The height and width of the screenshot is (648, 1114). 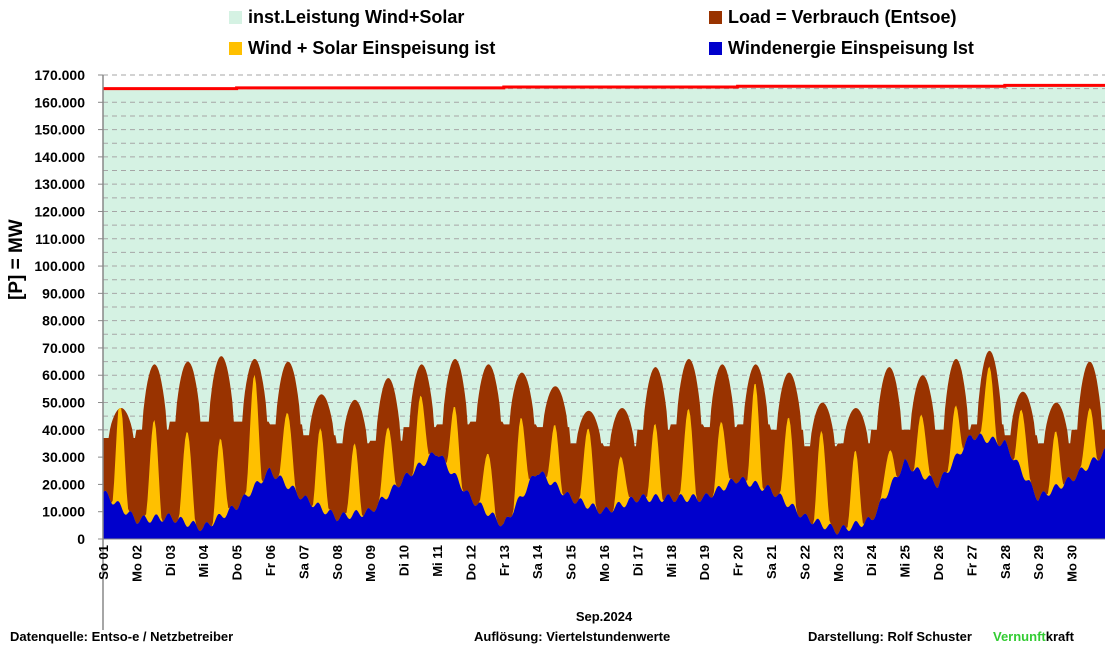 What do you see at coordinates (63, 403) in the screenshot?
I see `y-tick-label: 50.000` at bounding box center [63, 403].